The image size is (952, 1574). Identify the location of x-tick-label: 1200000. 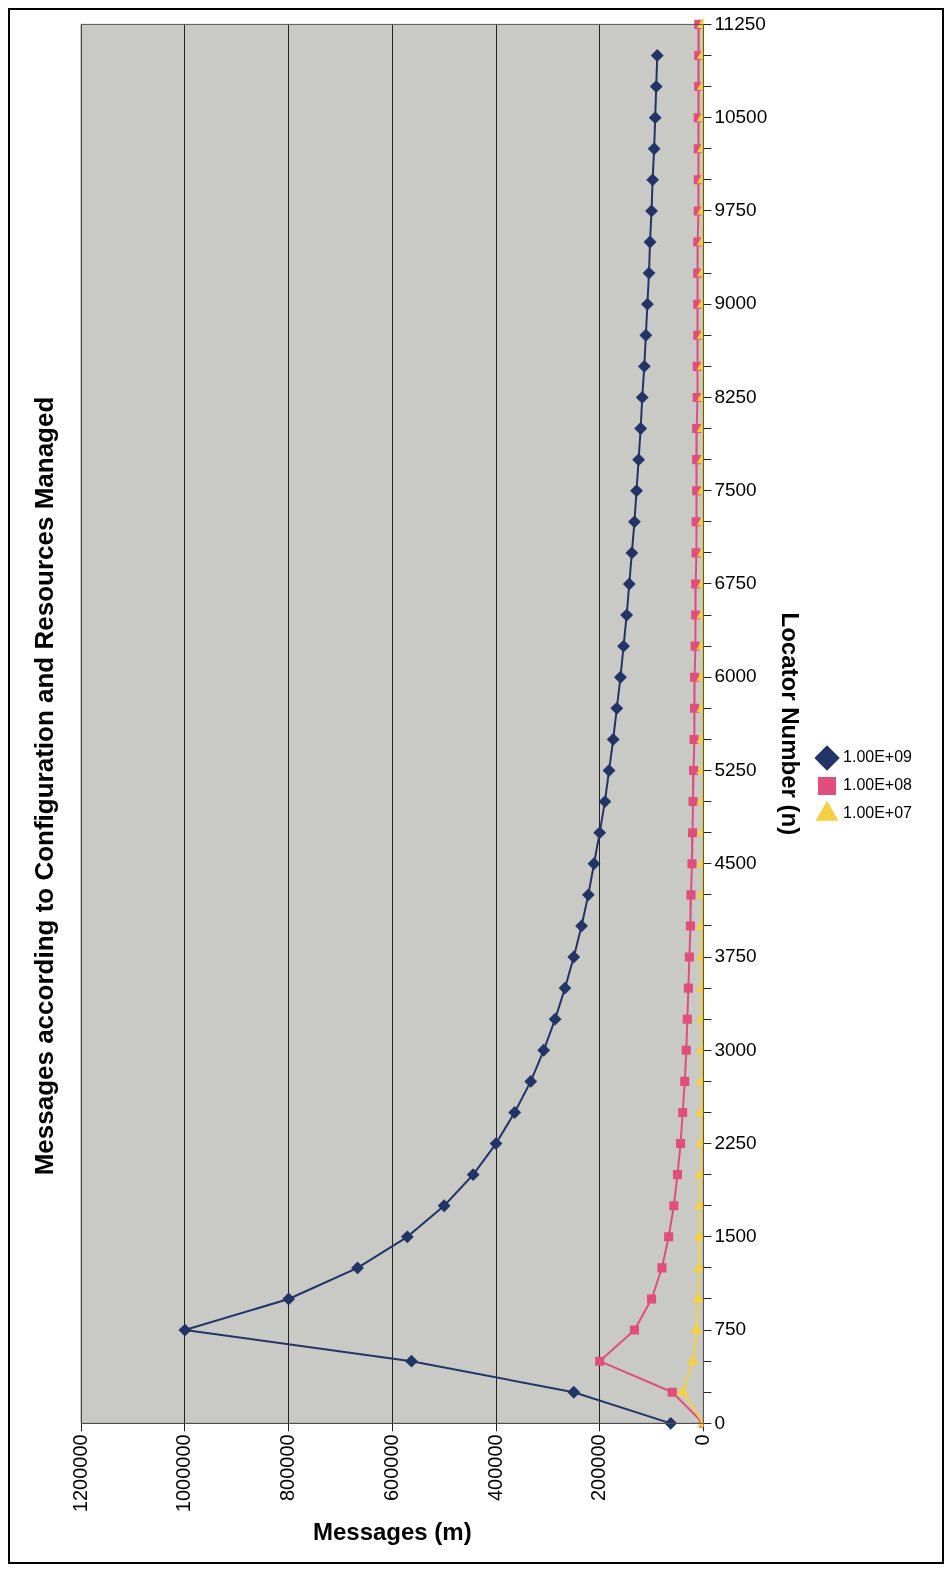
(79, 1473).